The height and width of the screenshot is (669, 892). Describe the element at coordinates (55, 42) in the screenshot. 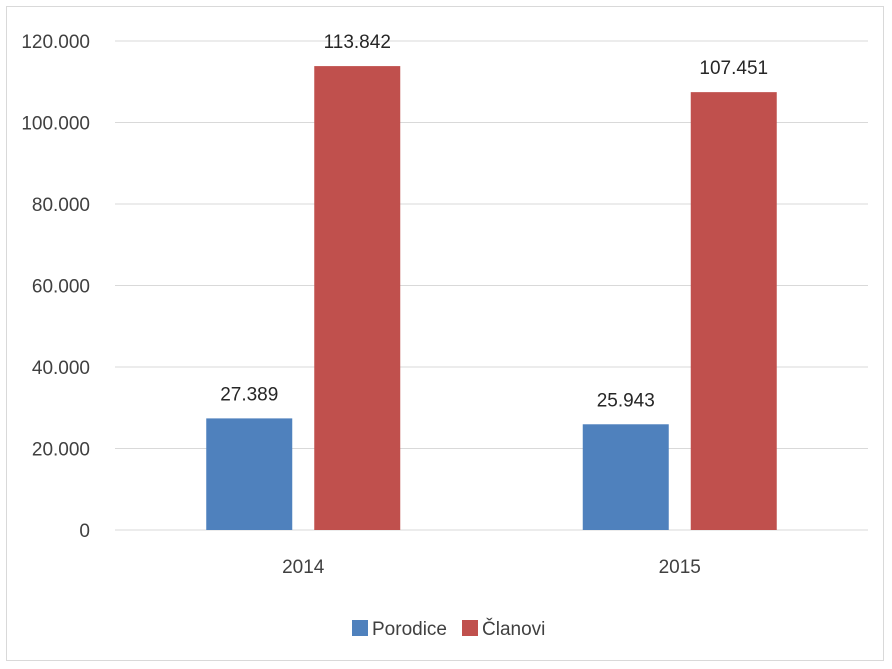

I see `y-tick-label: 120.000` at that location.